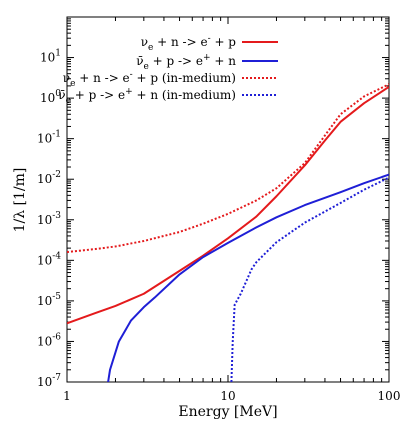 Image resolution: width=409 pixels, height=429 pixels. Describe the element at coordinates (227, 412) in the screenshot. I see `x-axis-label: Energy [MeV]` at that location.